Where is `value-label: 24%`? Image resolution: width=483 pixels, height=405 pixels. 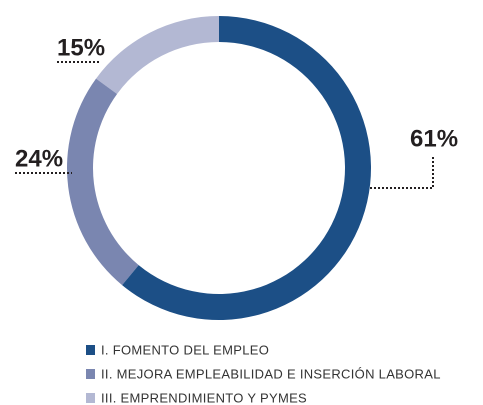
value-label: 24% is located at coordinates (39, 158).